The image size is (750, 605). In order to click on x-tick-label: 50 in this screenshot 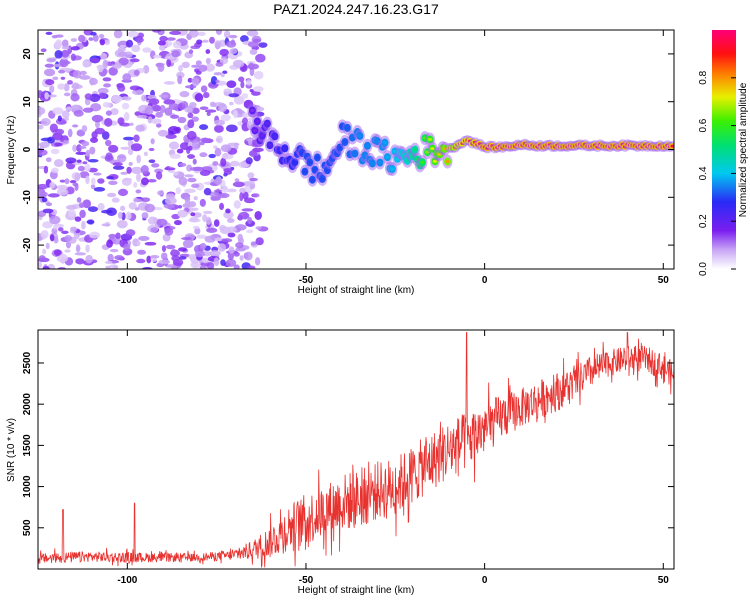, I will do `click(664, 580)`.